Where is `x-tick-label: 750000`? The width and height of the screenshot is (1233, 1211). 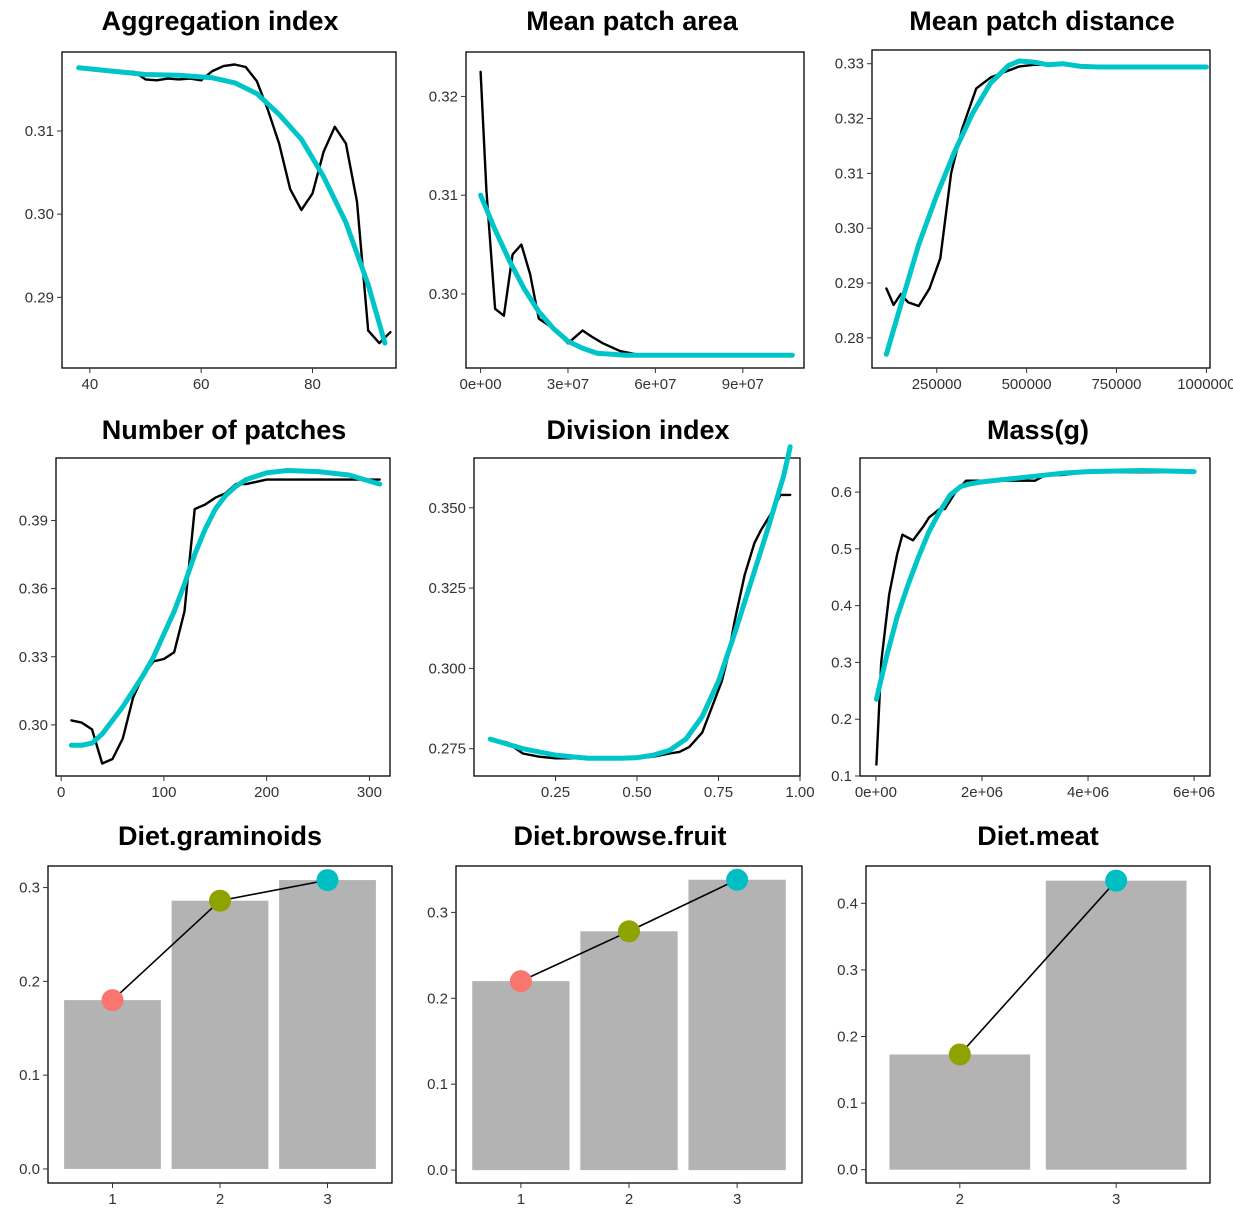 x-tick-label: 750000 is located at coordinates (1116, 384).